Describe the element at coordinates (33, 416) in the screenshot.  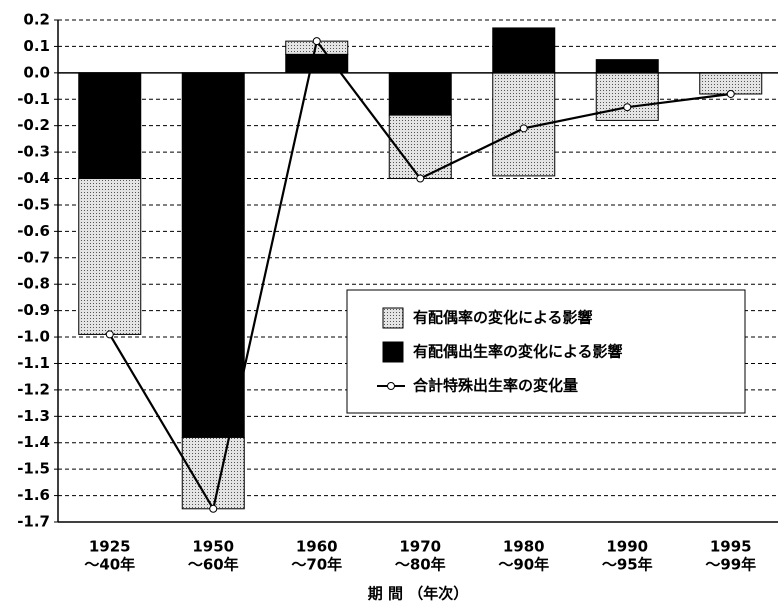
I see `y-tick-label: -1.3` at that location.